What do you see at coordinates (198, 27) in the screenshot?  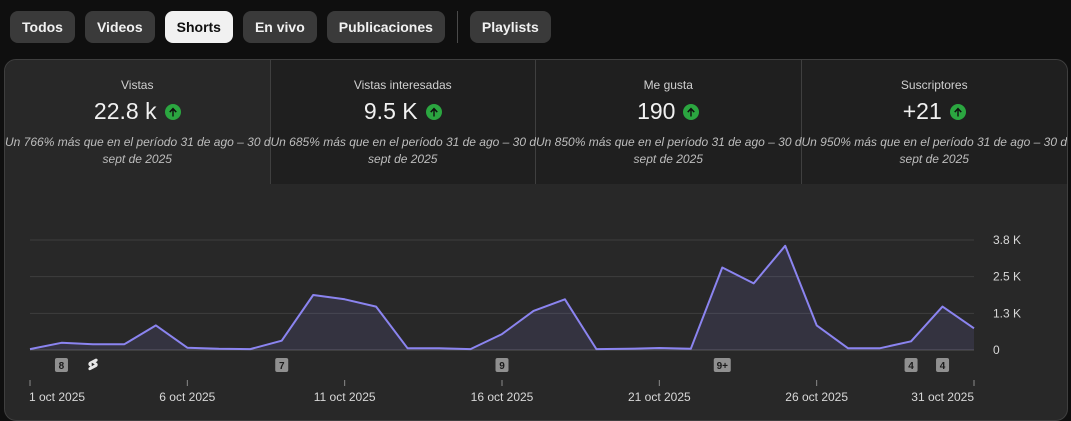 I see `tab-shorts: Shorts` at bounding box center [198, 27].